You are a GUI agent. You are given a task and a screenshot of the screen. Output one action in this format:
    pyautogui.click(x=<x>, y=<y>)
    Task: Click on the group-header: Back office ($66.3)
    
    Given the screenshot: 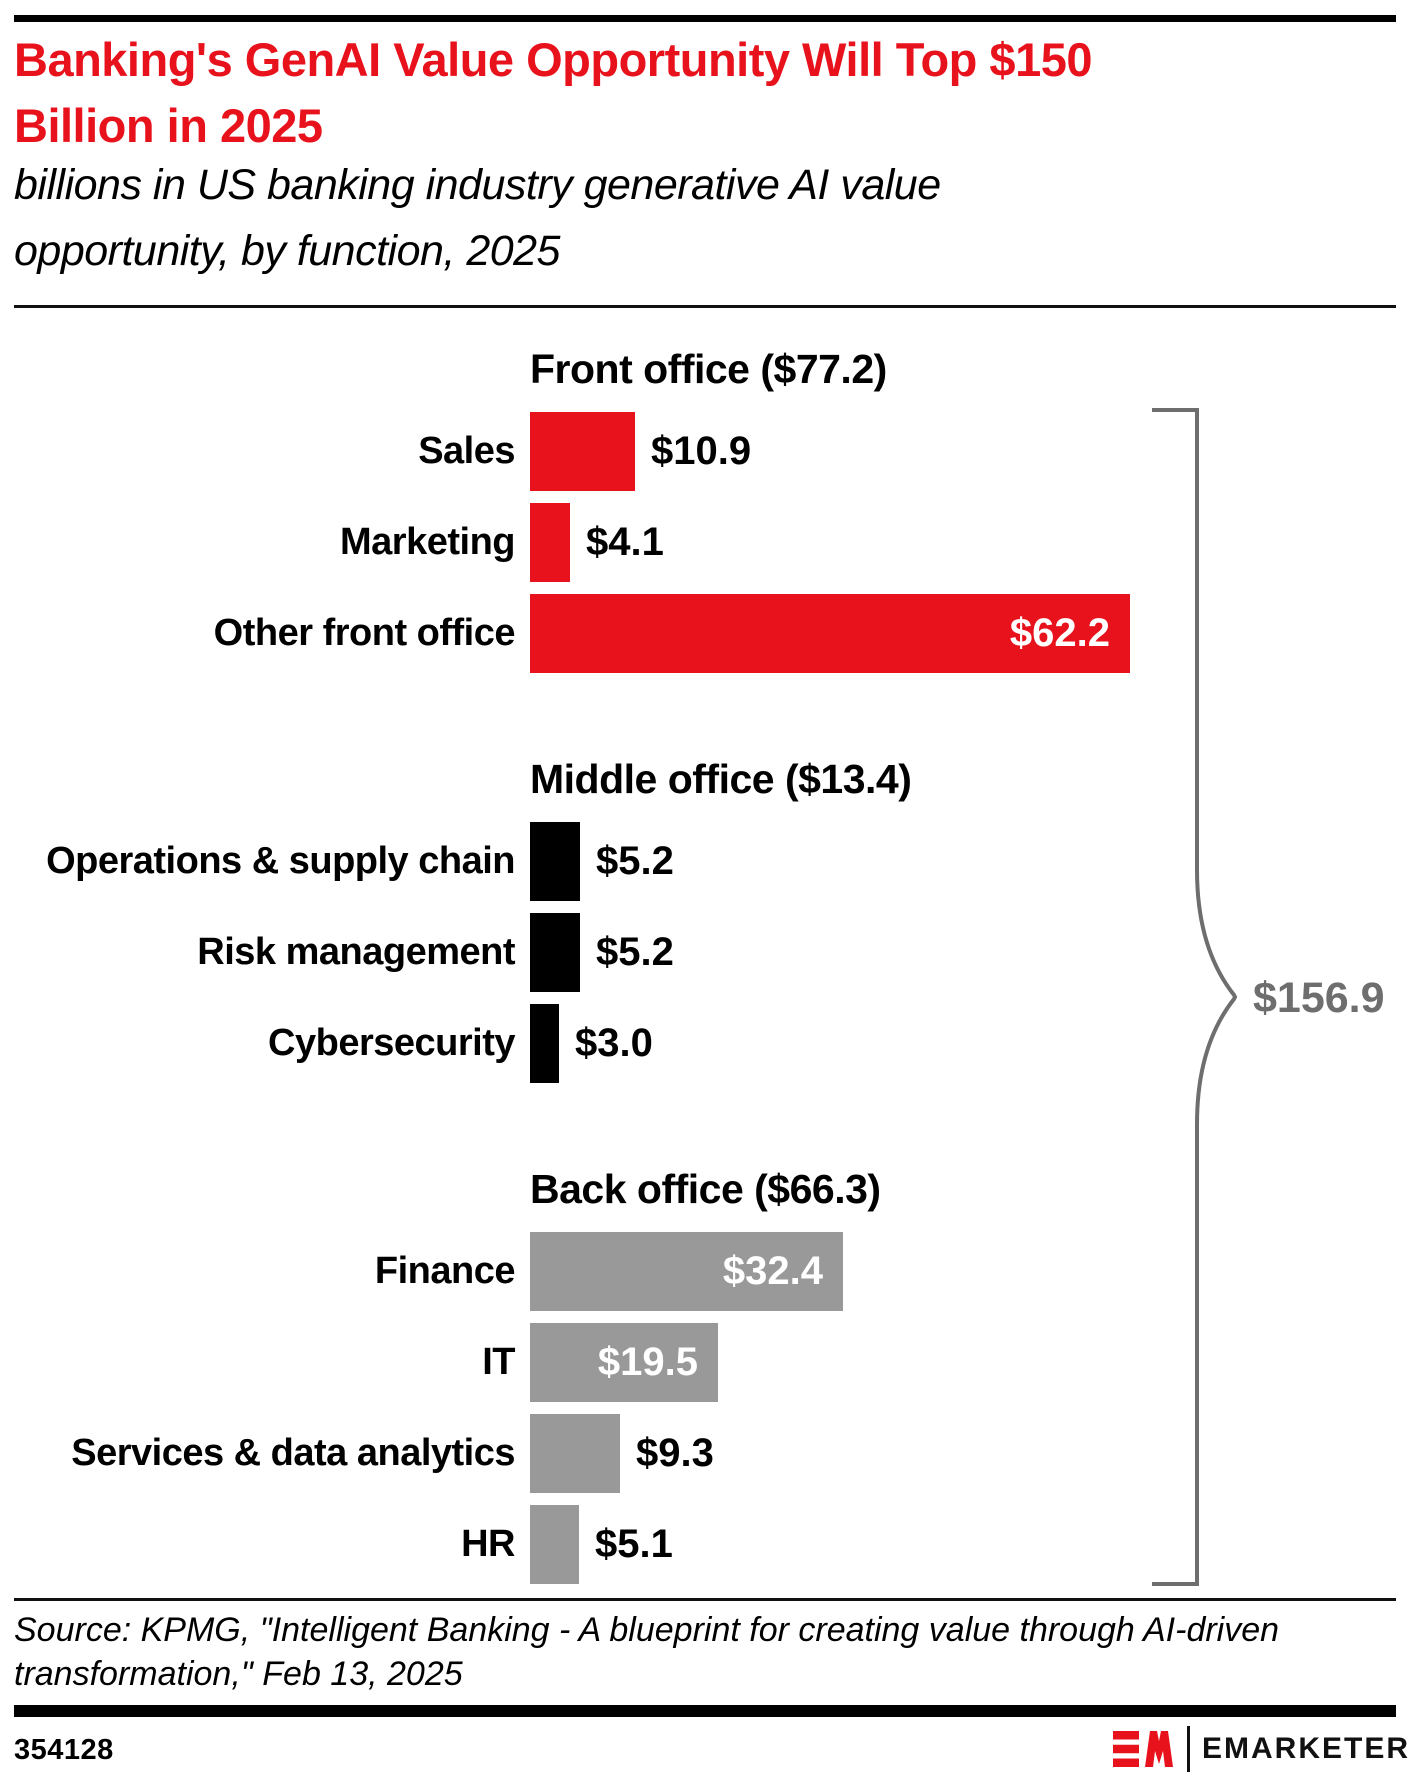 What is the action you would take?
    pyautogui.click(x=705, y=1189)
    